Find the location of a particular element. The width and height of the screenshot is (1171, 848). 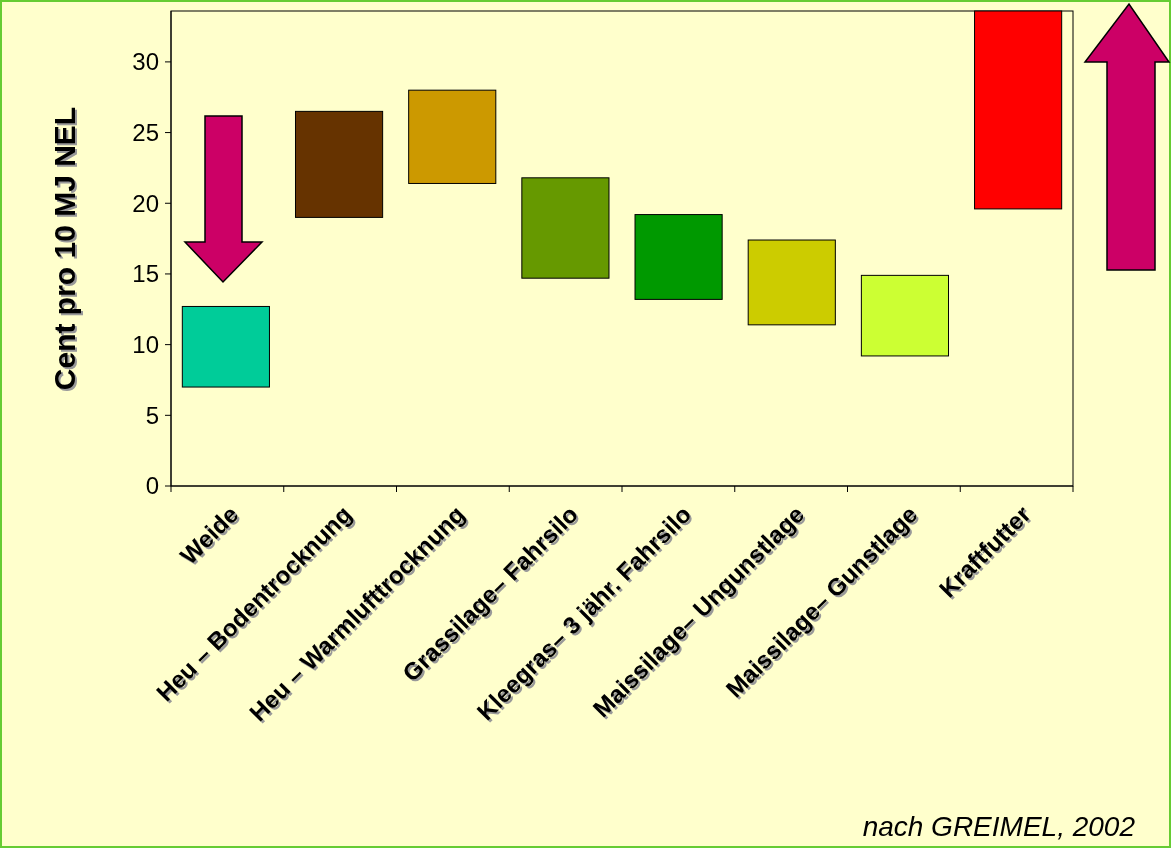

y-axis-title: Cent pro 10 MJ NEL is located at coordinates (66, 250).